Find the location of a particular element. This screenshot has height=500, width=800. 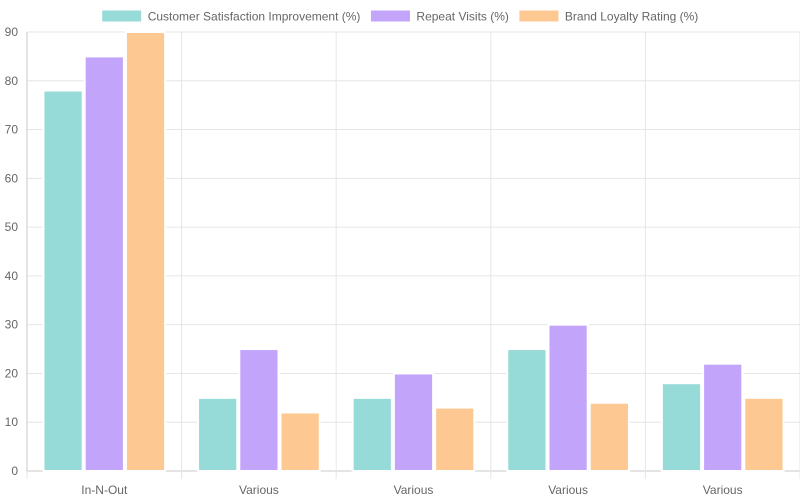

x-tick-label: In-N-Out is located at coordinates (104, 490).